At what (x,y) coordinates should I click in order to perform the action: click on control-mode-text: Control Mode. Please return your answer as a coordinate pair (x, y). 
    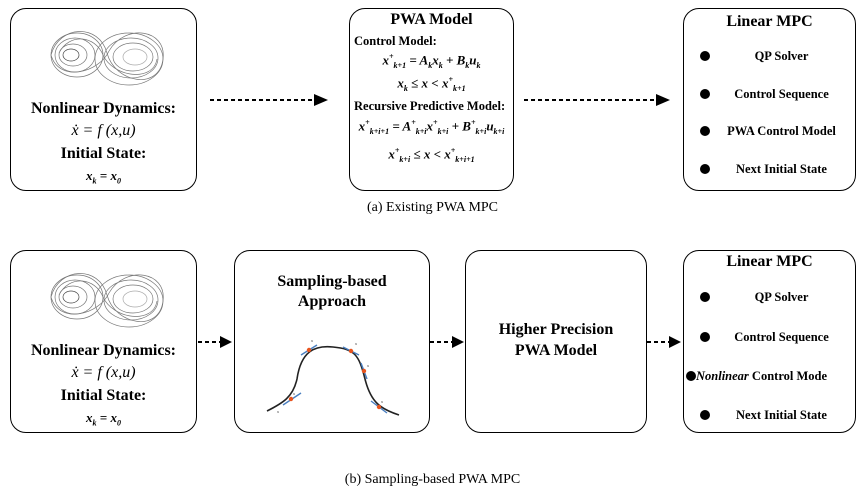
    Looking at the image, I should click on (788, 376).